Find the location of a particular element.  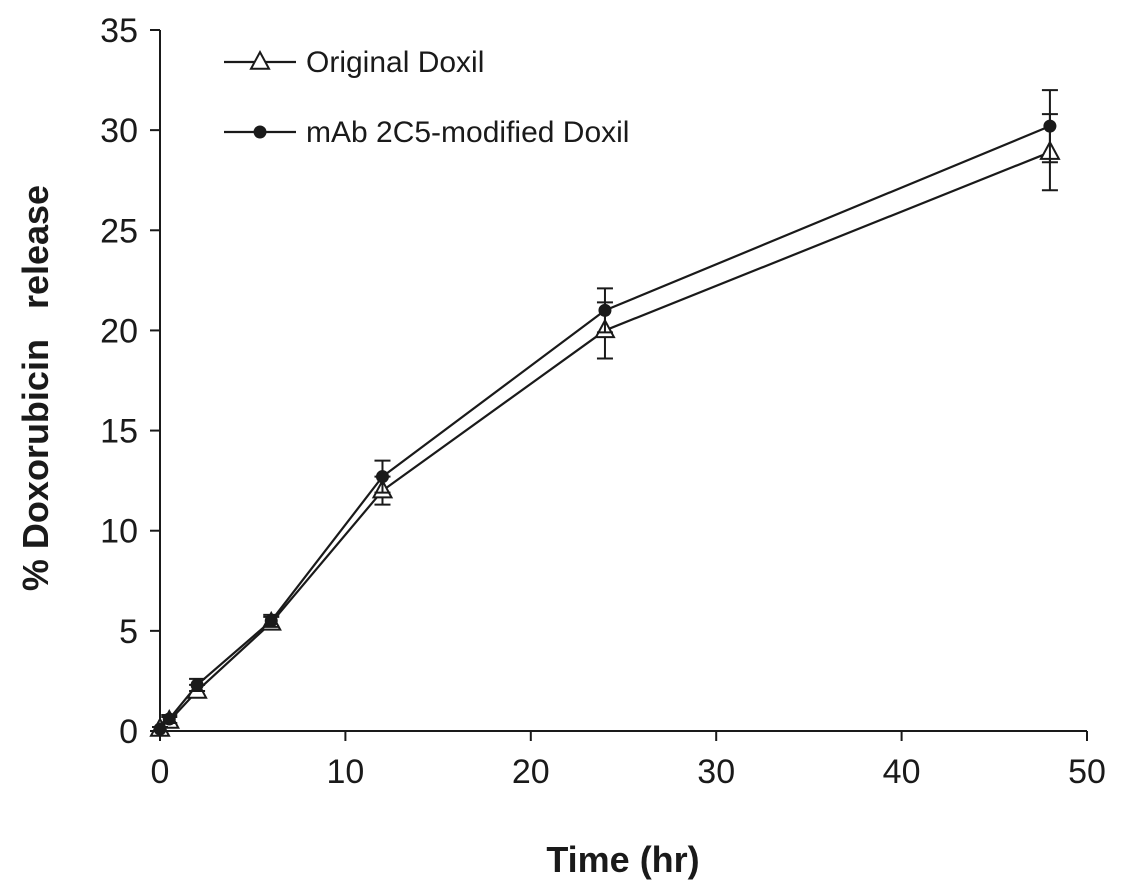

y-tick-label: 10 is located at coordinates (119, 532).